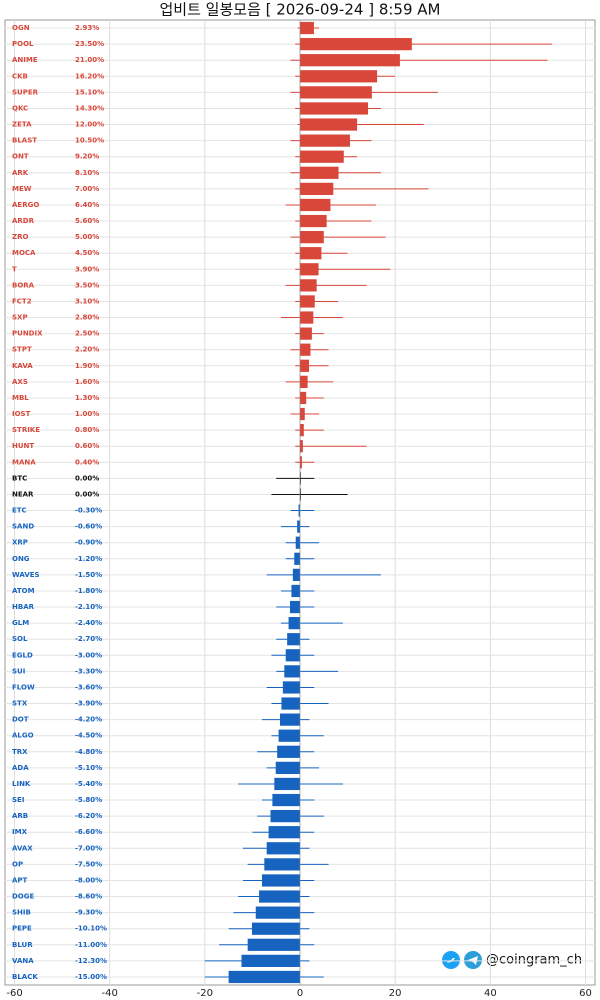 The width and height of the screenshot is (600, 1000). I want to click on change-label: 23.50%, so click(89, 44).